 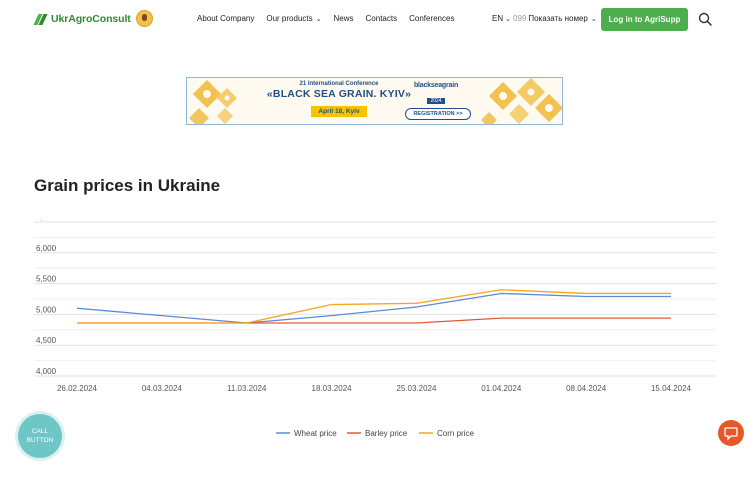 I want to click on legend-item: Wheat price, so click(x=306, y=433).